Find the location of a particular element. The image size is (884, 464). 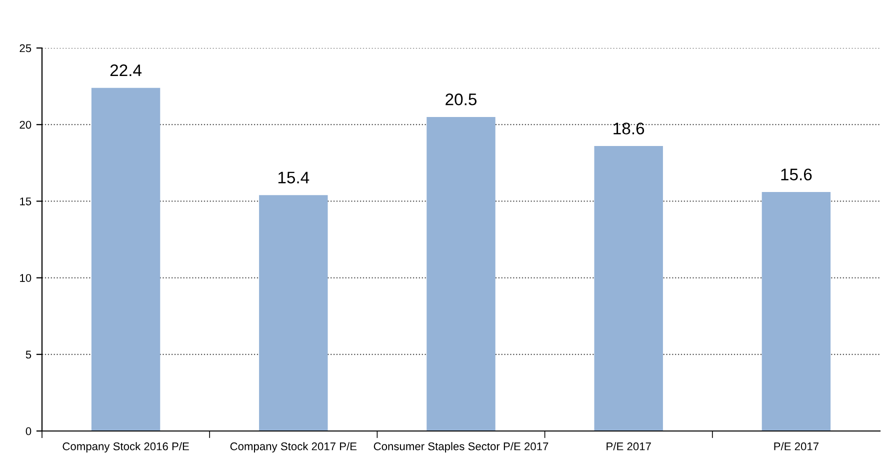

y-tick-label: 5 is located at coordinates (29, 354).